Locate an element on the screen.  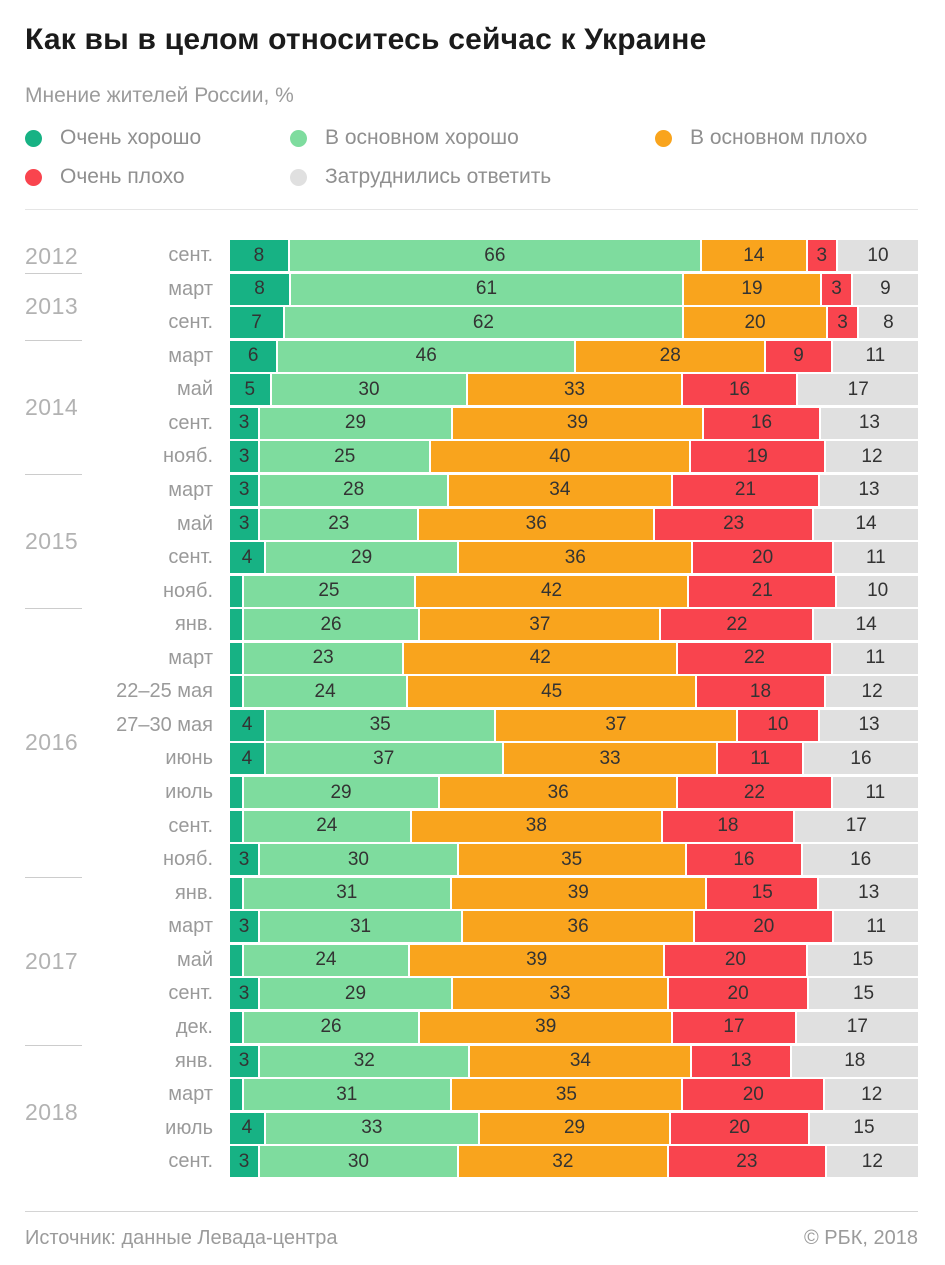
bar-segment-value: 15 is located at coordinates (863, 960).